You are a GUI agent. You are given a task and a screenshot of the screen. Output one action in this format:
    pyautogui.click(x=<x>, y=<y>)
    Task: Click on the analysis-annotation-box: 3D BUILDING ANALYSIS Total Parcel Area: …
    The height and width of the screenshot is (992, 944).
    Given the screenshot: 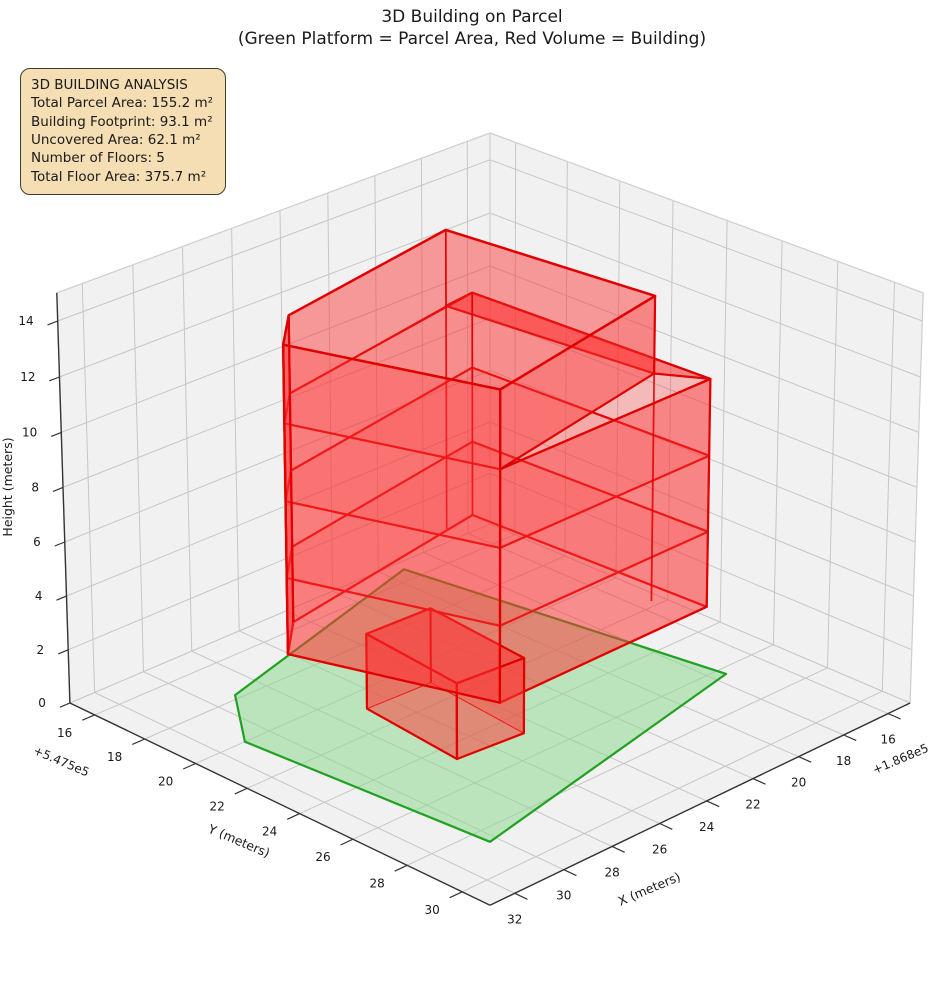 What is the action you would take?
    pyautogui.click(x=123, y=132)
    